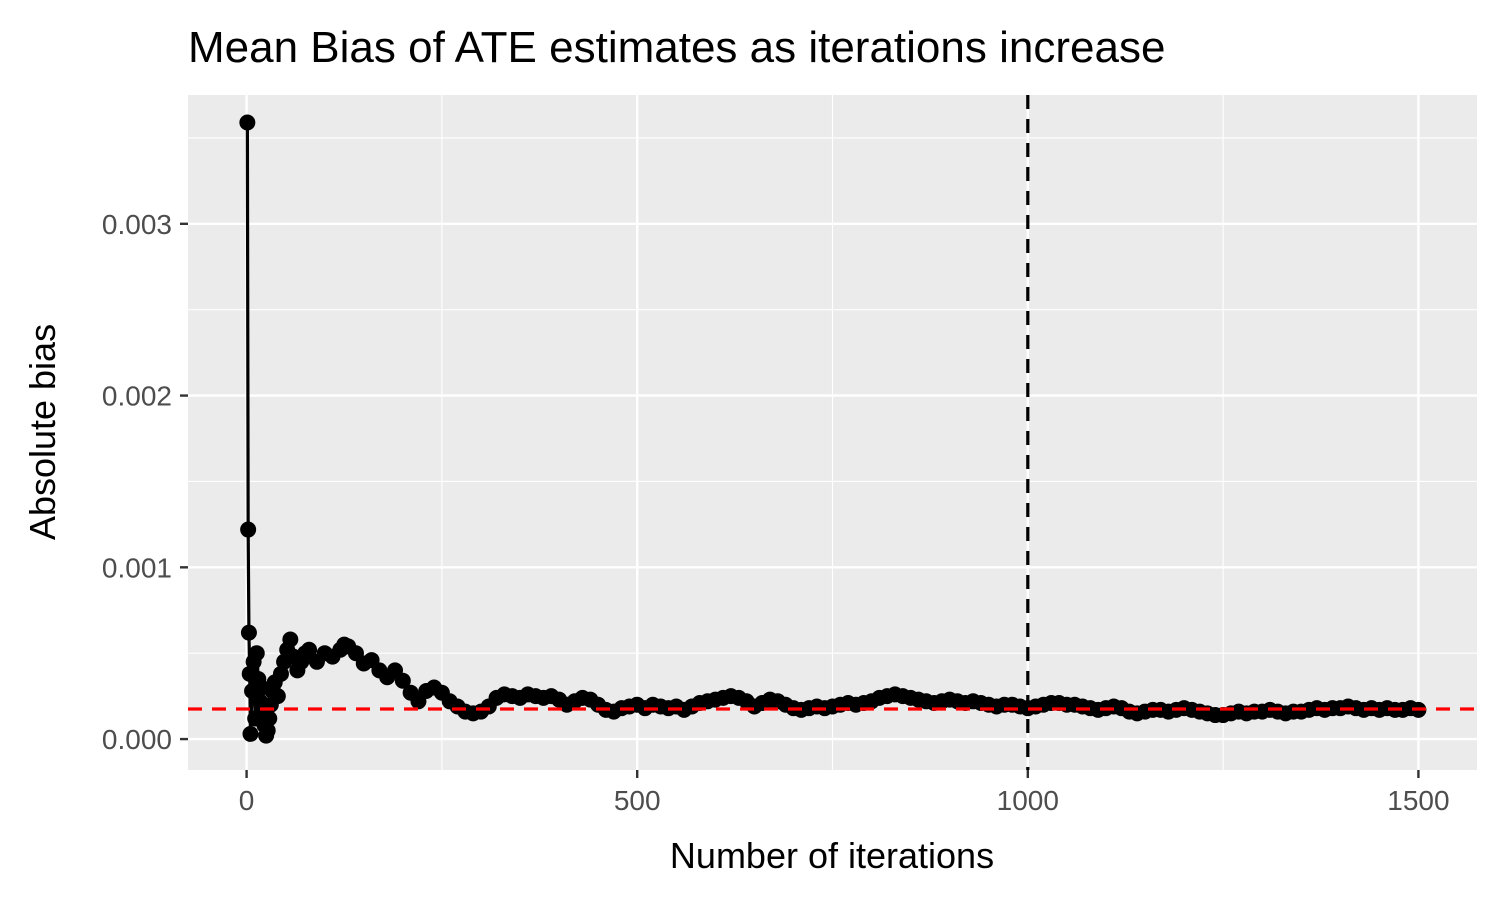 The image size is (1500, 900). Describe the element at coordinates (137, 396) in the screenshot. I see `y-tick-label: 0.002` at that location.